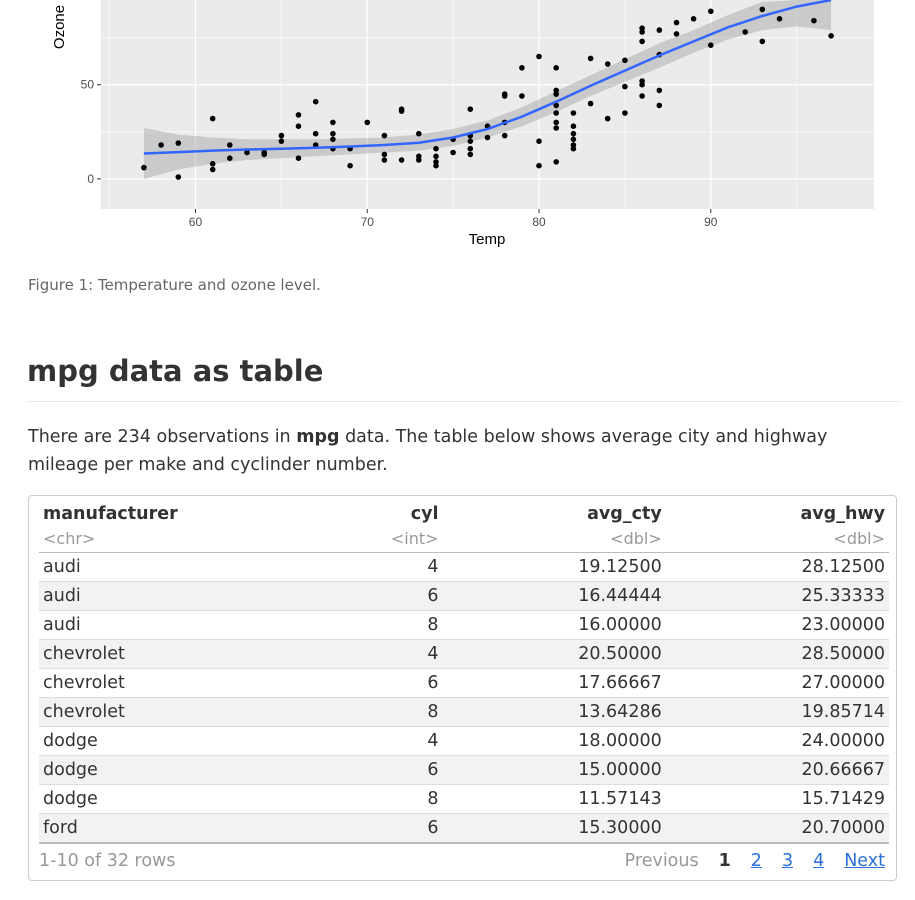  I want to click on type-row: <chr> <int> <dbl> <dbl>, so click(464, 538).